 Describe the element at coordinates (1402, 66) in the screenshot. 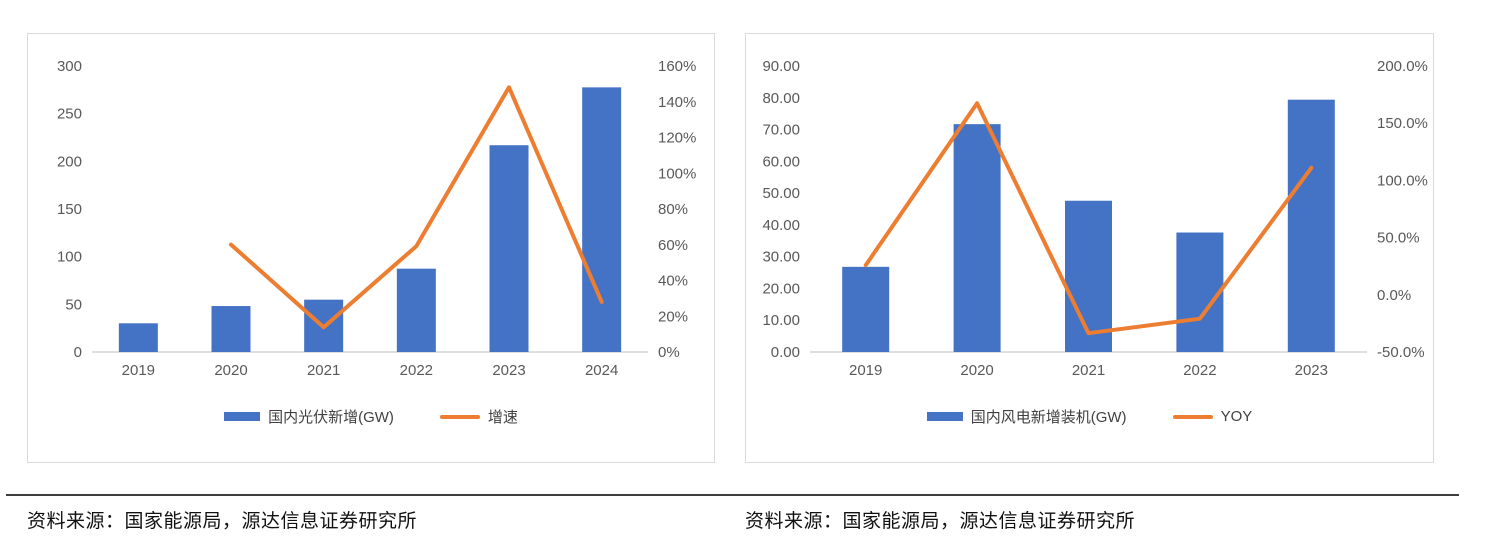

I see `svg-text: 200.0%` at that location.